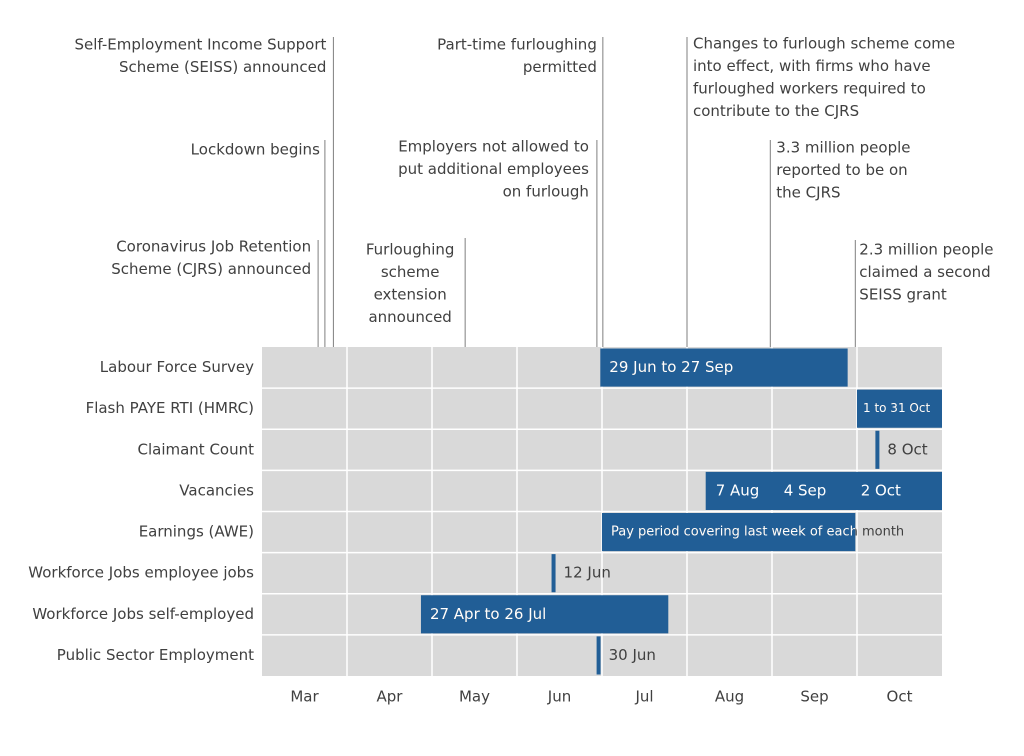 This screenshot has width=1024, height=756. What do you see at coordinates (201, 45) in the screenshot?
I see `event-label: Self-Employment Income Support` at bounding box center [201, 45].